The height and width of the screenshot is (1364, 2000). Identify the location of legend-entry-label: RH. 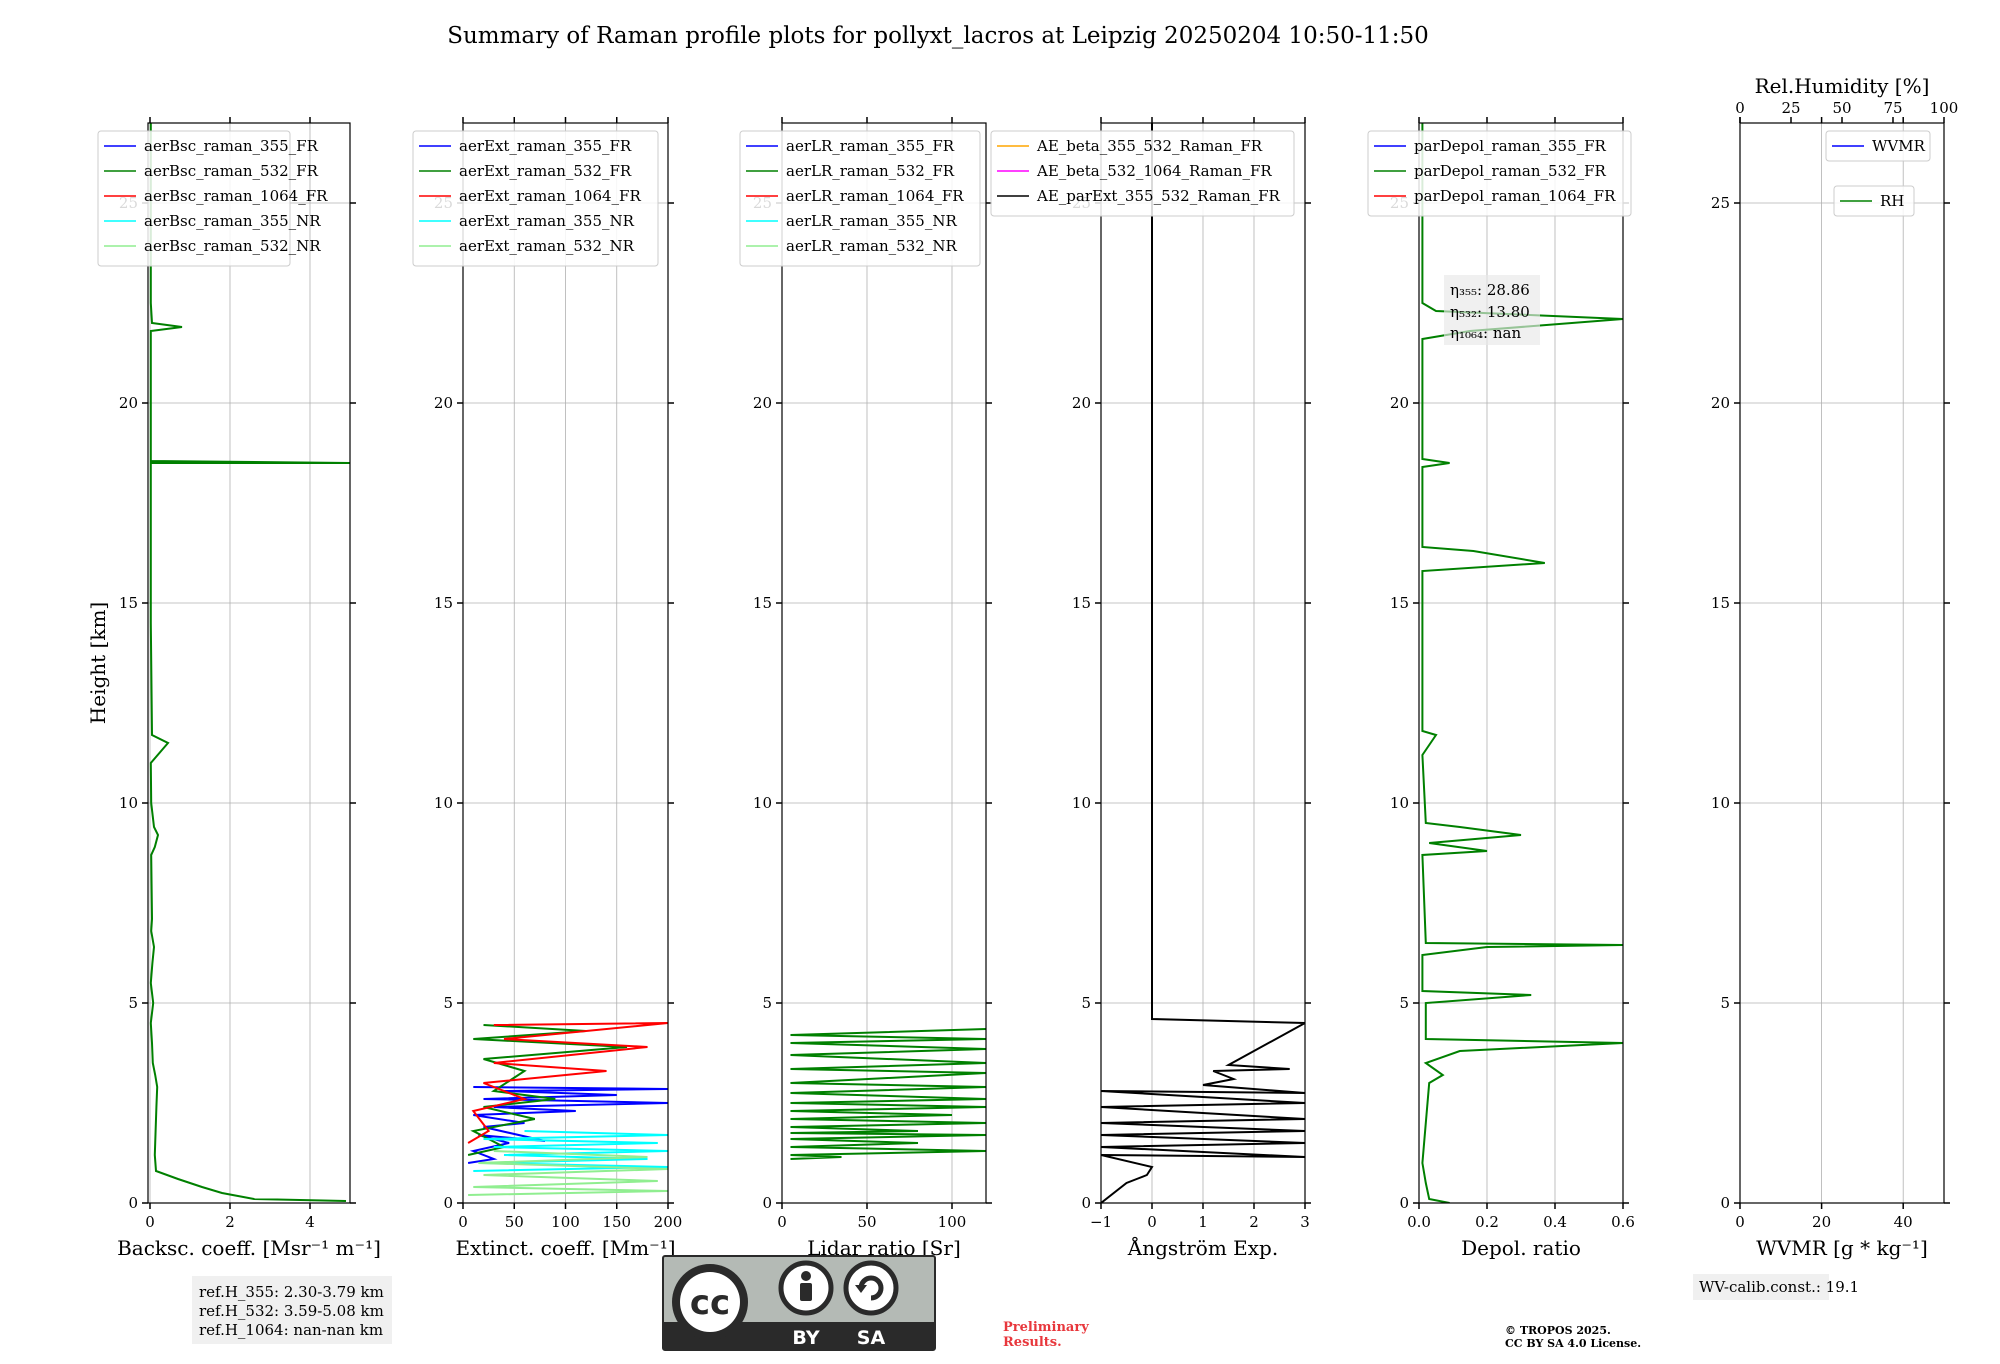
(1892, 201).